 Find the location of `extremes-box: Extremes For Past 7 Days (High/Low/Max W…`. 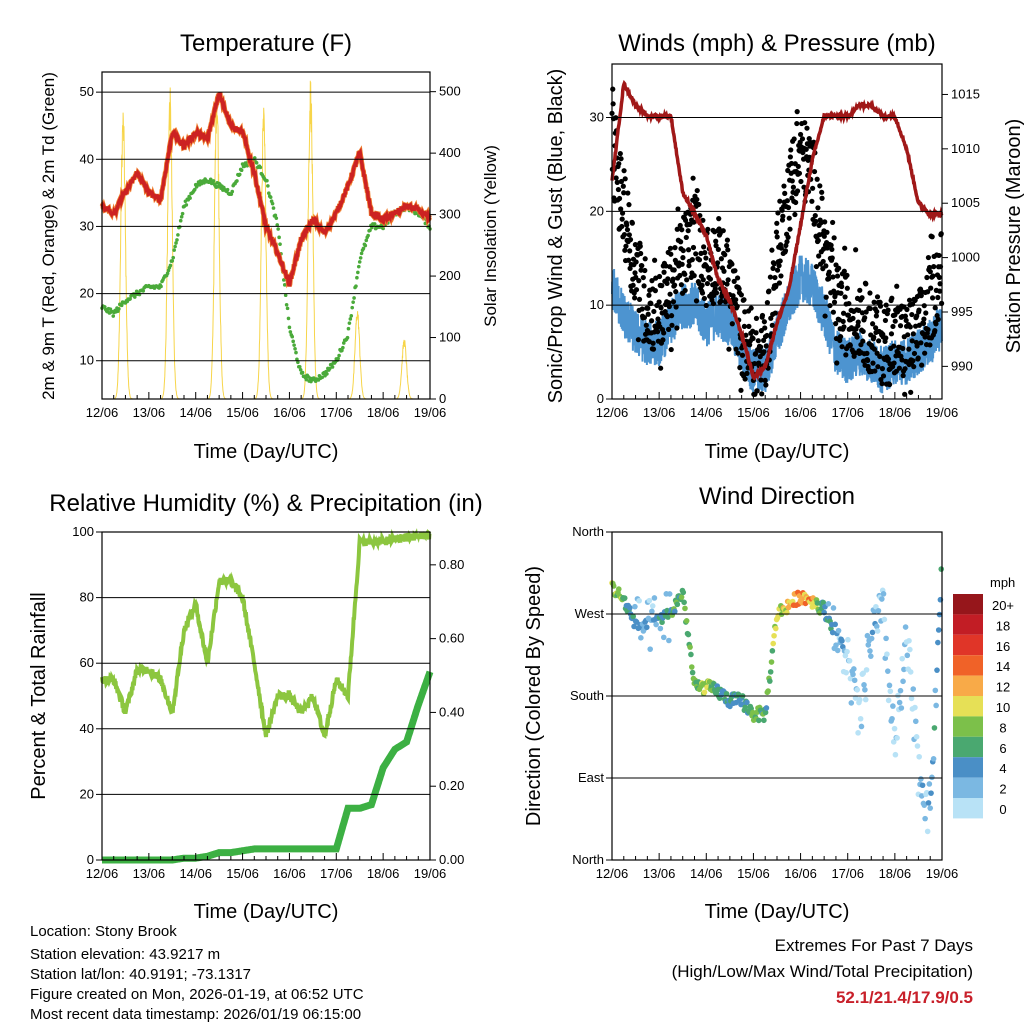

extremes-box: Extremes For Past 7 Days (High/Low/Max W… is located at coordinates (822, 971).